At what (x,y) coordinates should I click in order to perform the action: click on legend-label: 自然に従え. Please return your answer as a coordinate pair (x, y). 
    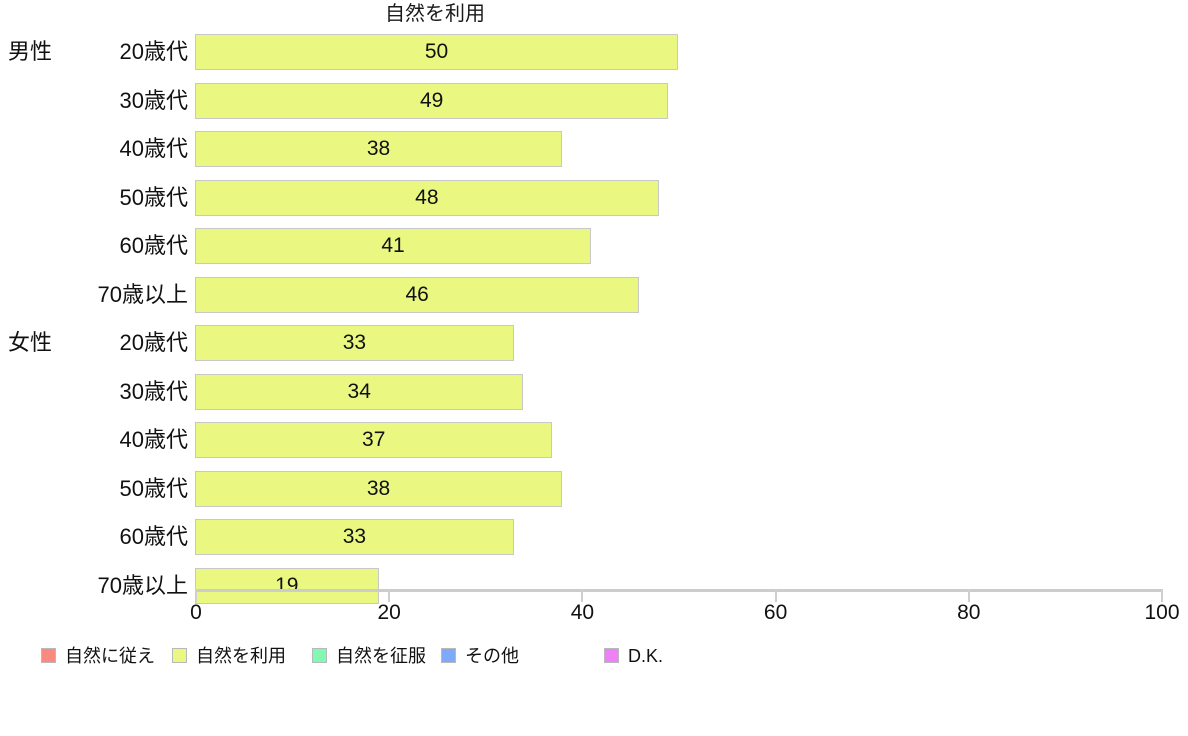
    Looking at the image, I should click on (110, 656).